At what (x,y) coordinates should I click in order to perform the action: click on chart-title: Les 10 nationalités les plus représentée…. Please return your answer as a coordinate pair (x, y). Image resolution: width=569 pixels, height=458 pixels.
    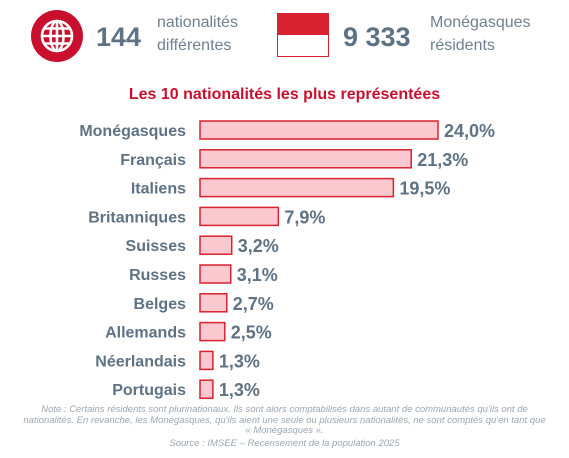
    Looking at the image, I should click on (284, 94).